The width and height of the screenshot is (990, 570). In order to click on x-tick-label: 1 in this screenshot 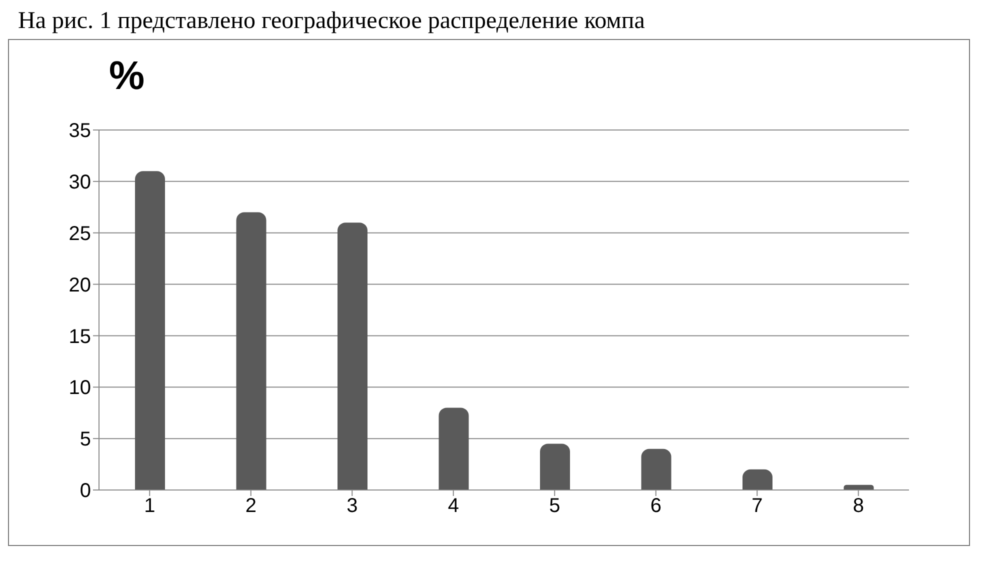, I will do `click(150, 506)`.